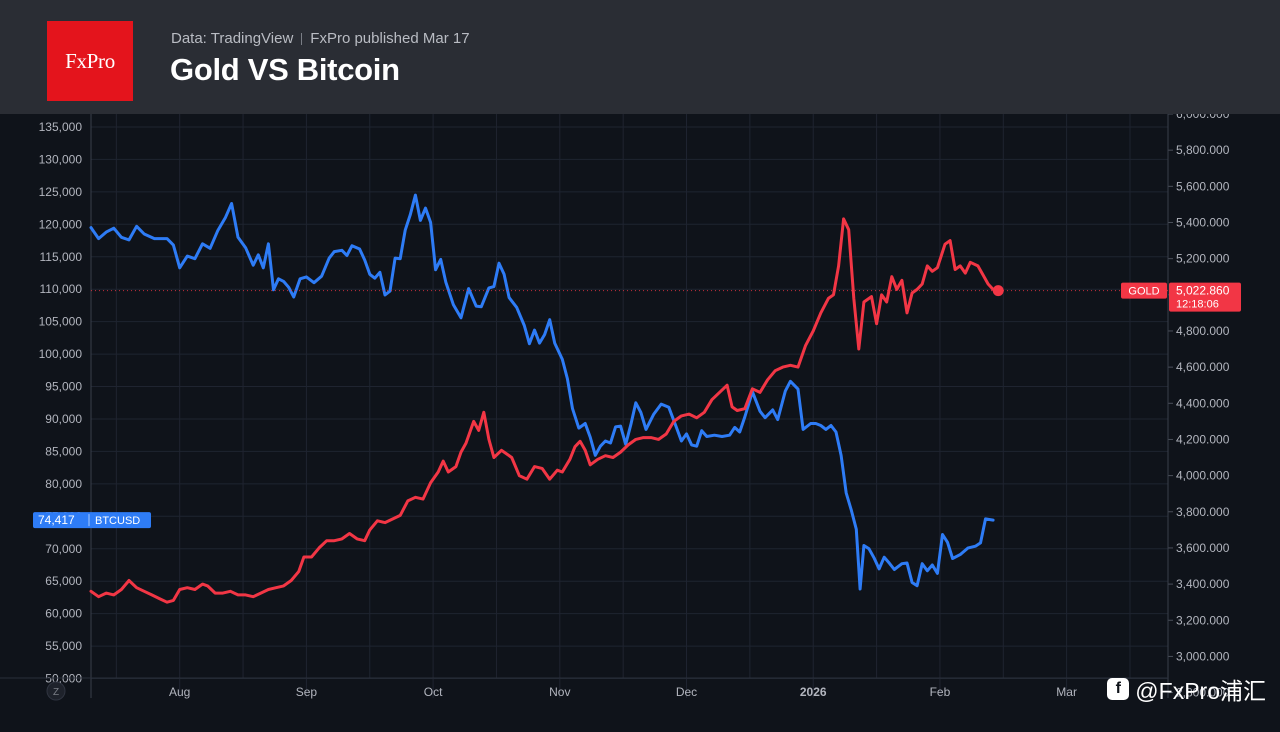 This screenshot has height=732, width=1280. I want to click on meta-divider, so click(302, 39).